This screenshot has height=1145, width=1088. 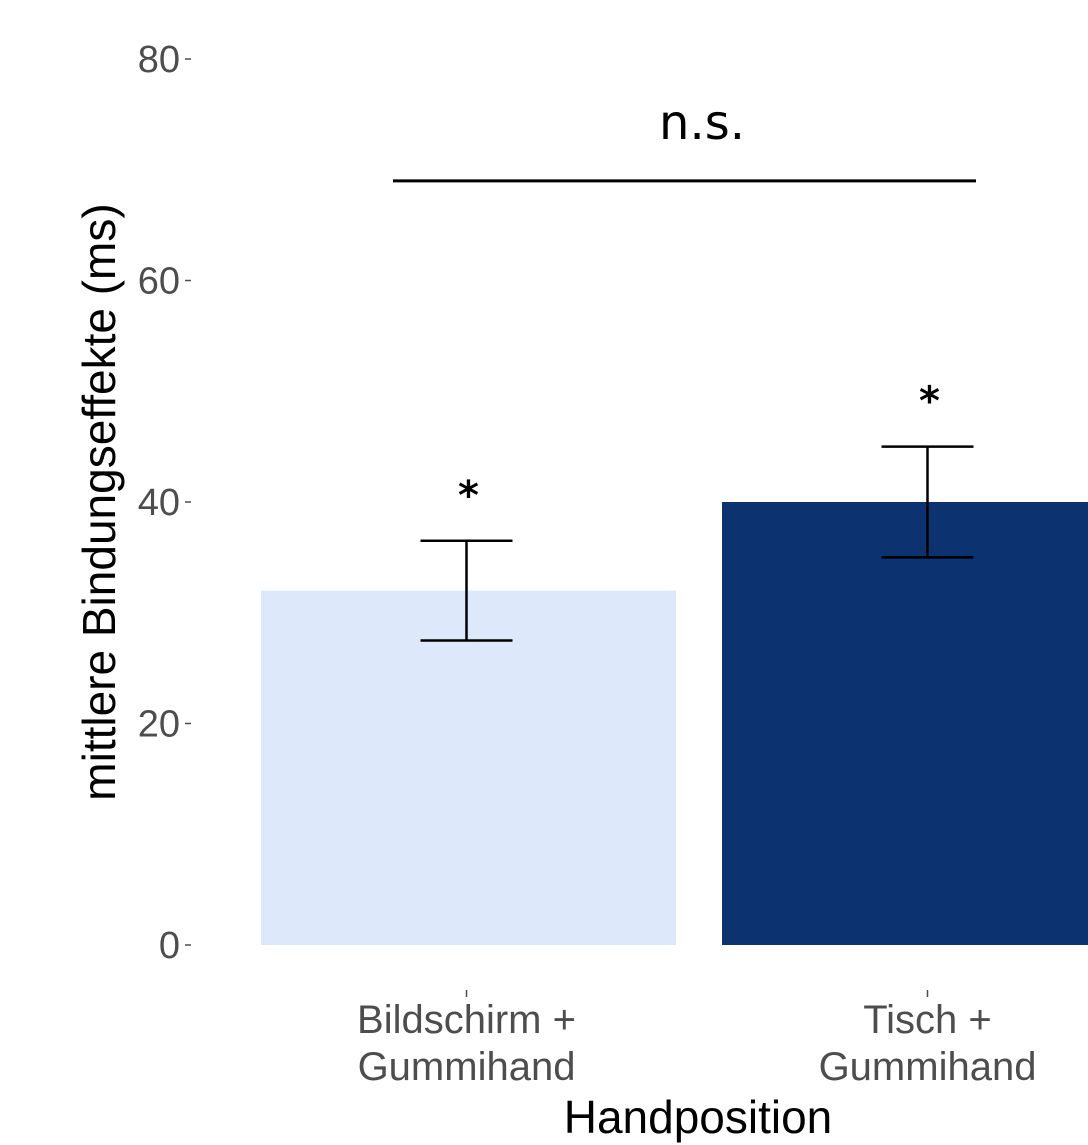 What do you see at coordinates (466, 1043) in the screenshot?
I see `x-tick-label: Bildschirm + Gummihand` at bounding box center [466, 1043].